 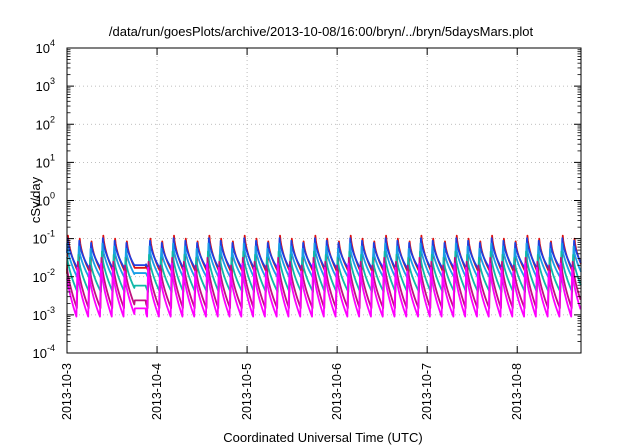 I want to click on y-tick-exponent: -3, so click(x=51, y=310).